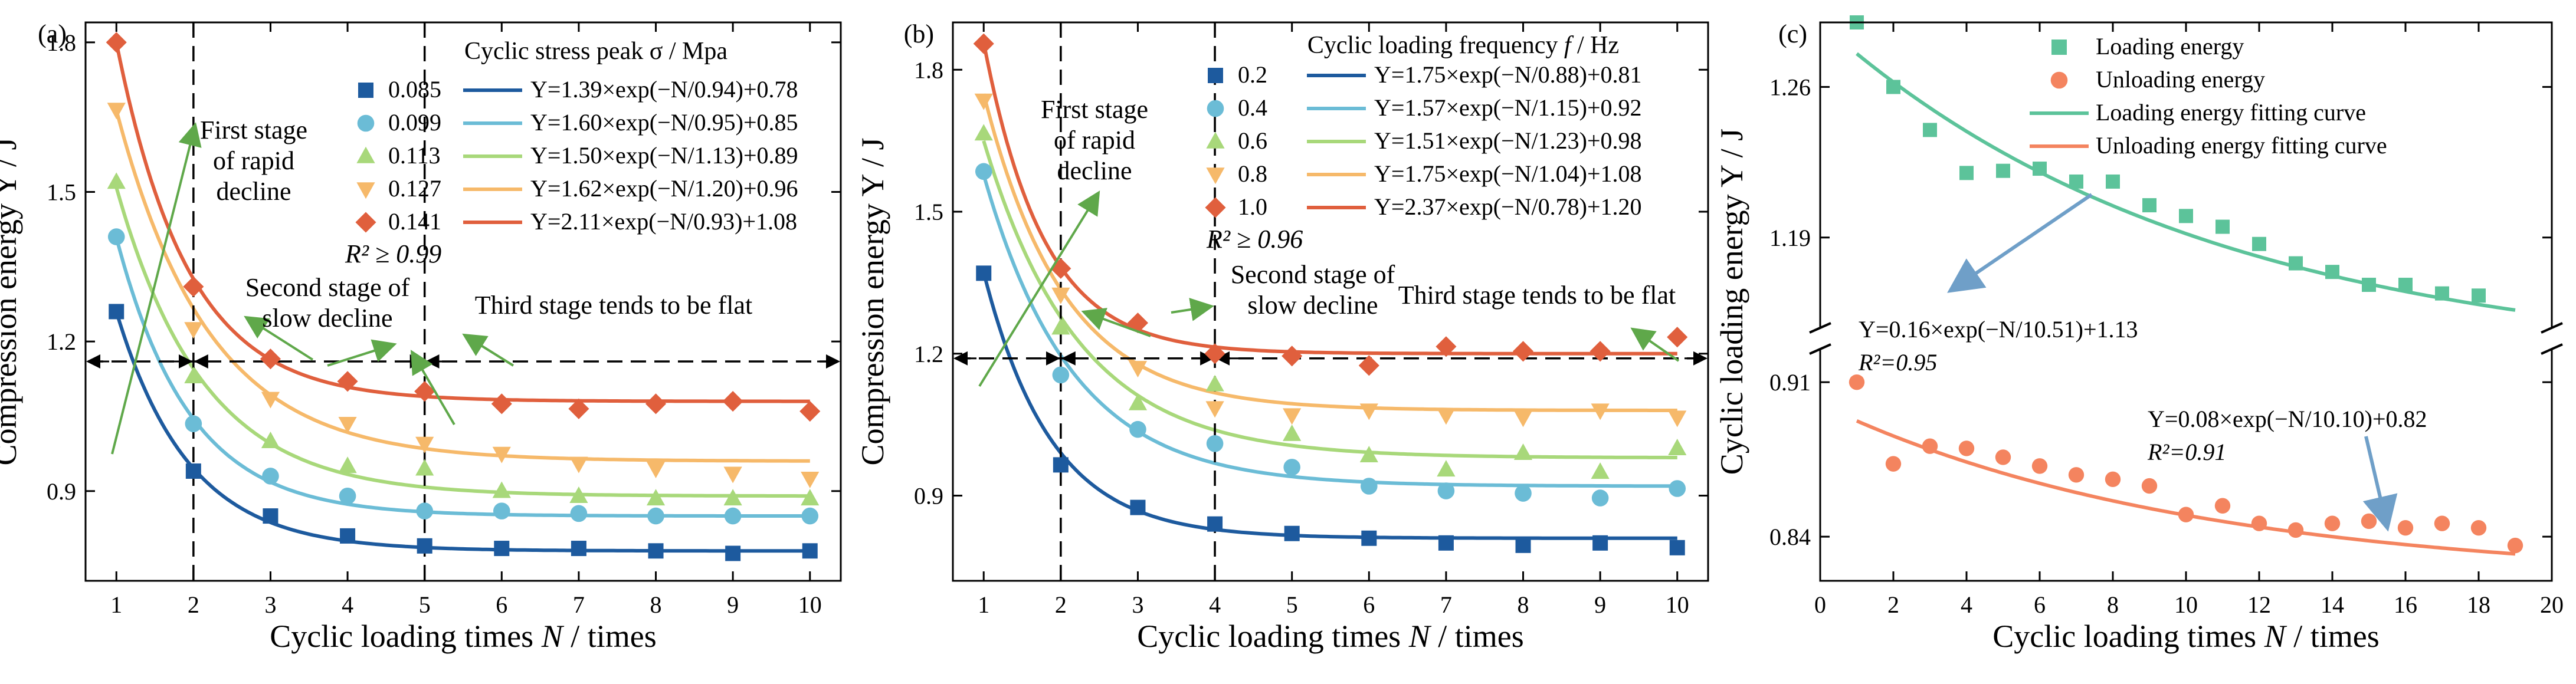  Describe the element at coordinates (1215, 176) in the screenshot. I see `legend-marker-0.8` at that location.